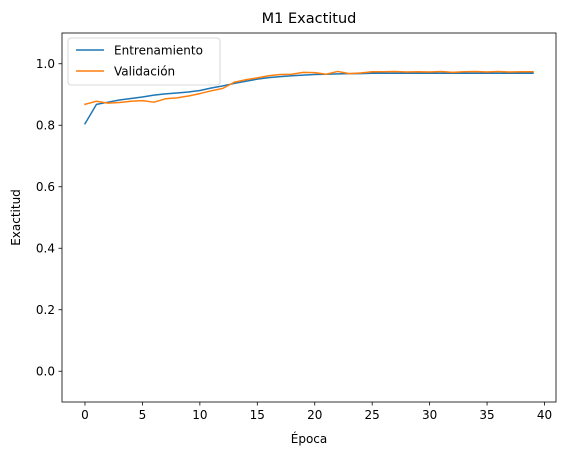 The image size is (567, 457). Describe the element at coordinates (257, 415) in the screenshot. I see `x-tick-label: 15` at that location.